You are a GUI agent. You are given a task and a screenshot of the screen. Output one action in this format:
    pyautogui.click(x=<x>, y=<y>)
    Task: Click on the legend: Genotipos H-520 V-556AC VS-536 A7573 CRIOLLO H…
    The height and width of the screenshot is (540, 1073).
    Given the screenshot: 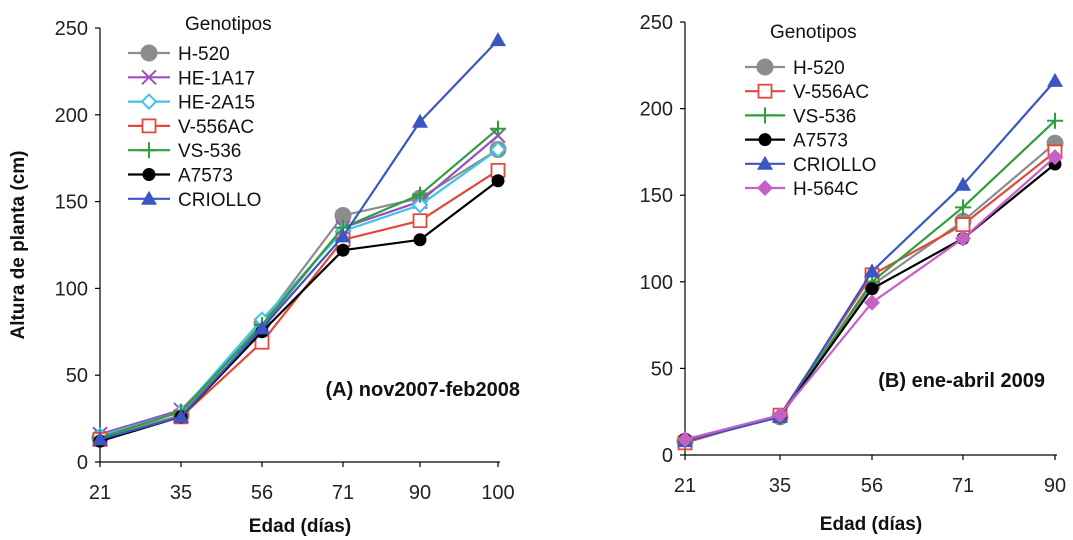 What is the action you would take?
    pyautogui.click(x=810, y=111)
    